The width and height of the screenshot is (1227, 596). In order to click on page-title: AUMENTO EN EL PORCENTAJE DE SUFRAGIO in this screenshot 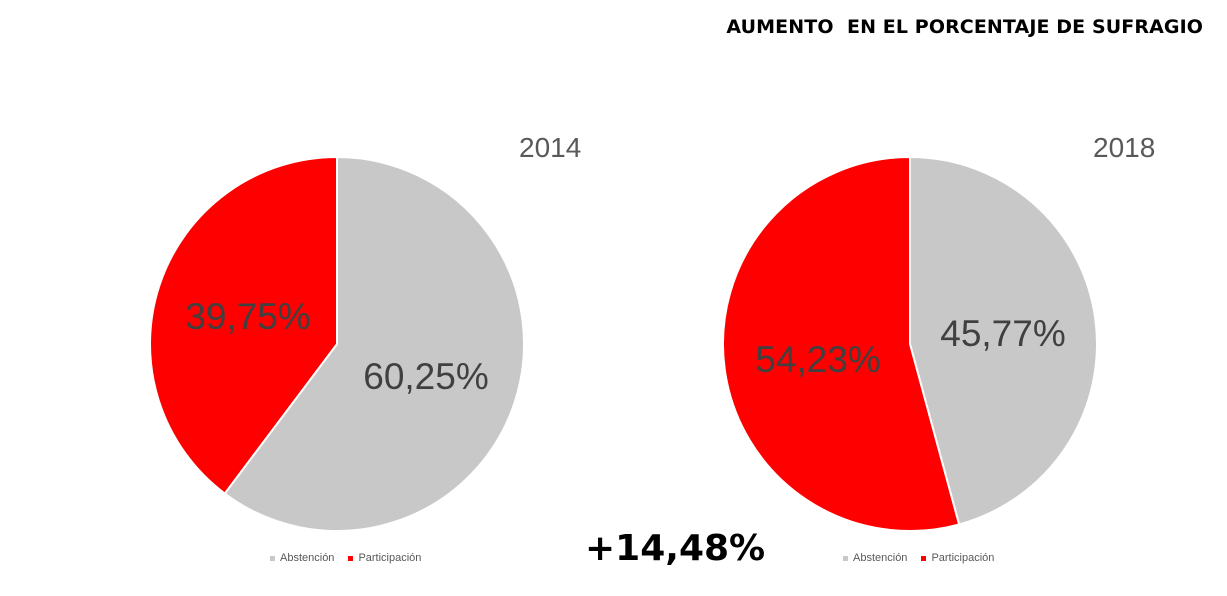, I will do `click(964, 27)`.